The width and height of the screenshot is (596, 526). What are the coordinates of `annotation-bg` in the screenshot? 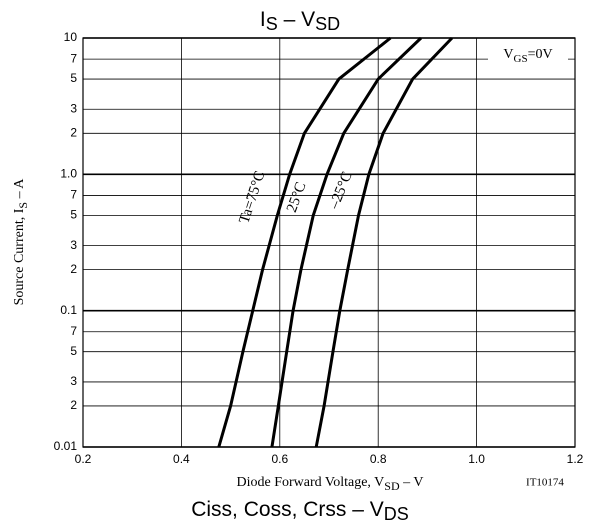 It's located at (528, 55).